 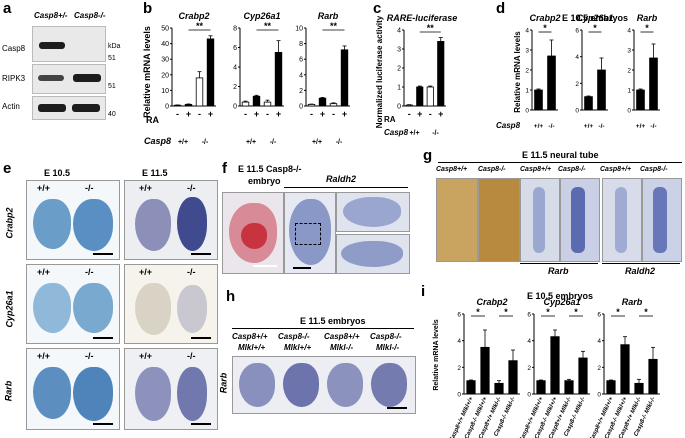 I want to click on blot-row-ripk3: RIPK3, so click(x=14, y=78).